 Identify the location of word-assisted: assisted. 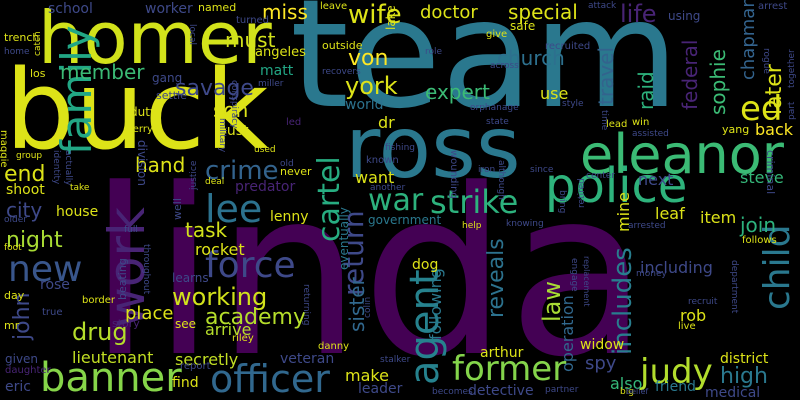
(650, 134).